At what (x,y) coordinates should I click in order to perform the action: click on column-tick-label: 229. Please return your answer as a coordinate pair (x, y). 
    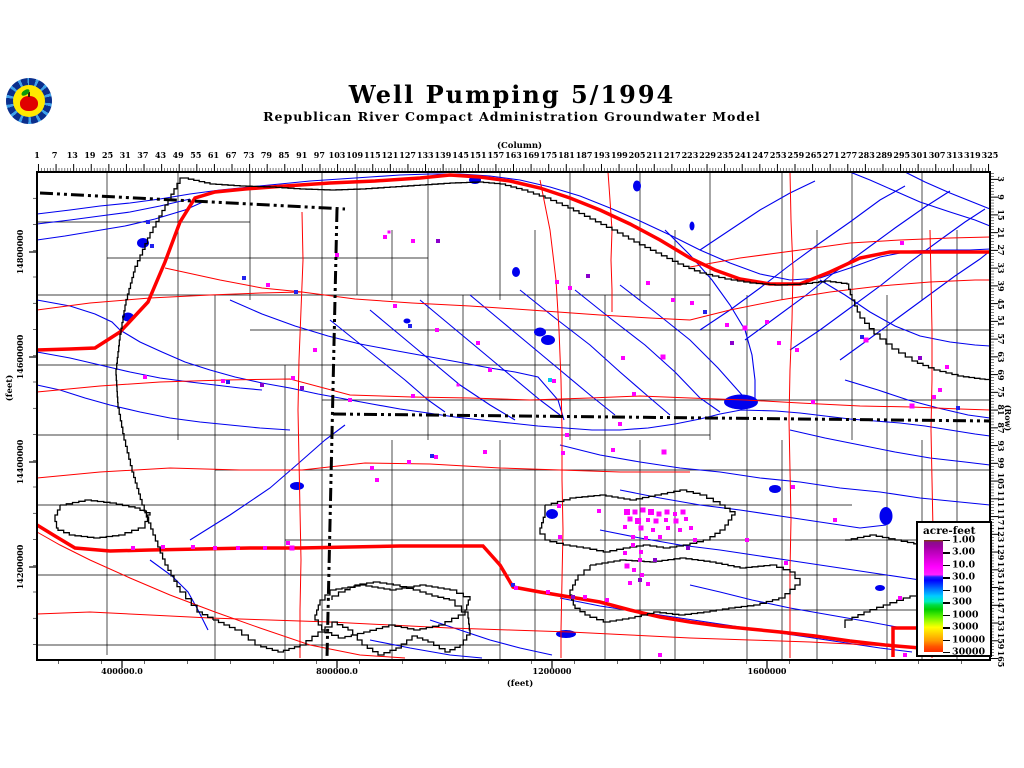
    Looking at the image, I should click on (707, 155).